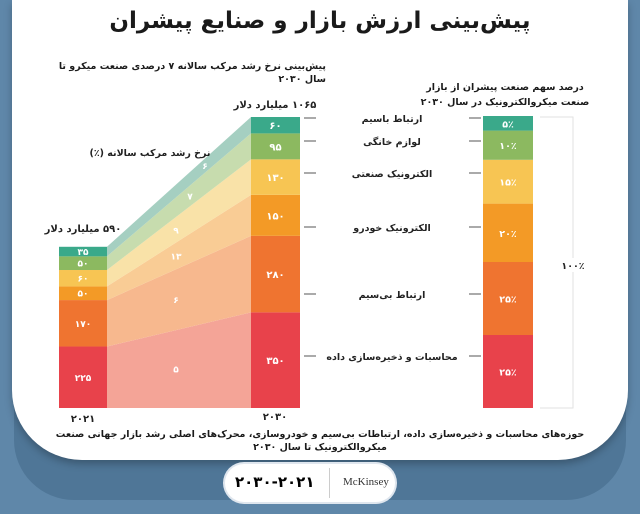 The height and width of the screenshot is (514, 640). I want to click on share-label: ۱۰٪, so click(508, 146).